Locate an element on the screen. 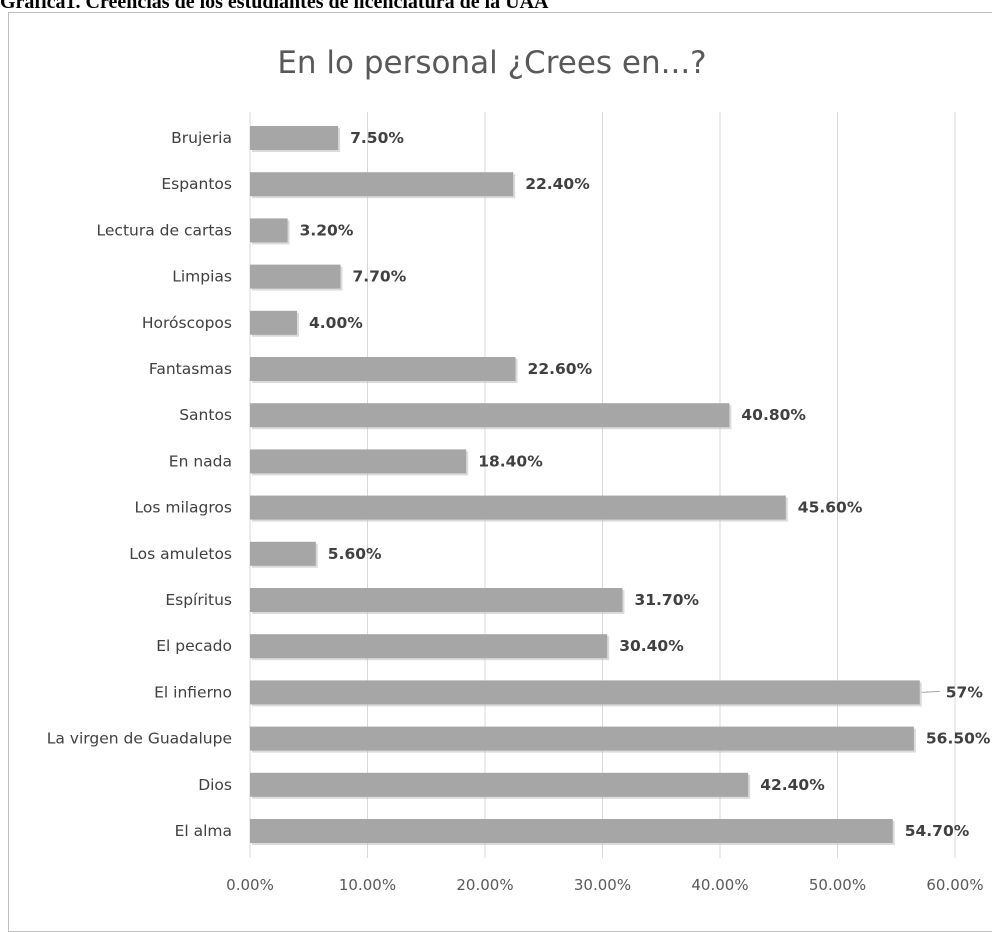 This screenshot has width=992, height=932. x-tick-label: 20.00% is located at coordinates (484, 885).